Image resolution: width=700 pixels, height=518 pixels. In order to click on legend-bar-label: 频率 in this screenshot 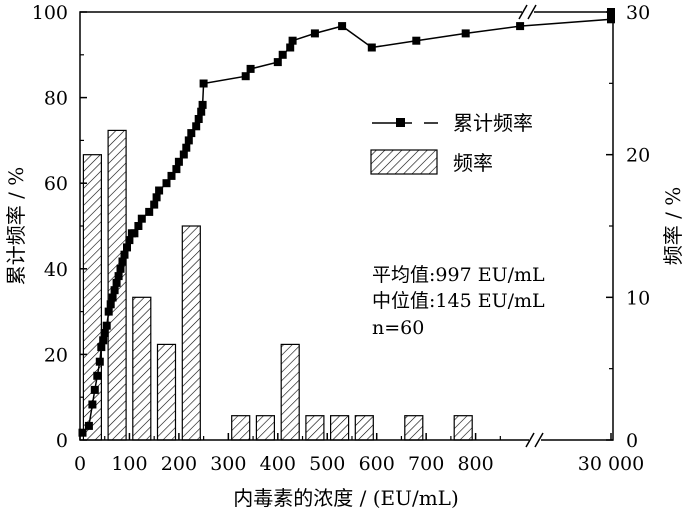, I will do `click(473, 163)`.